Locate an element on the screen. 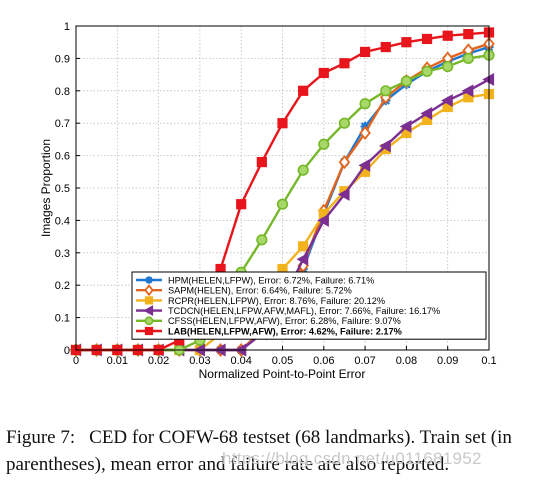 The height and width of the screenshot is (481, 547). x-tick-label: 0.03 is located at coordinates (199, 361).